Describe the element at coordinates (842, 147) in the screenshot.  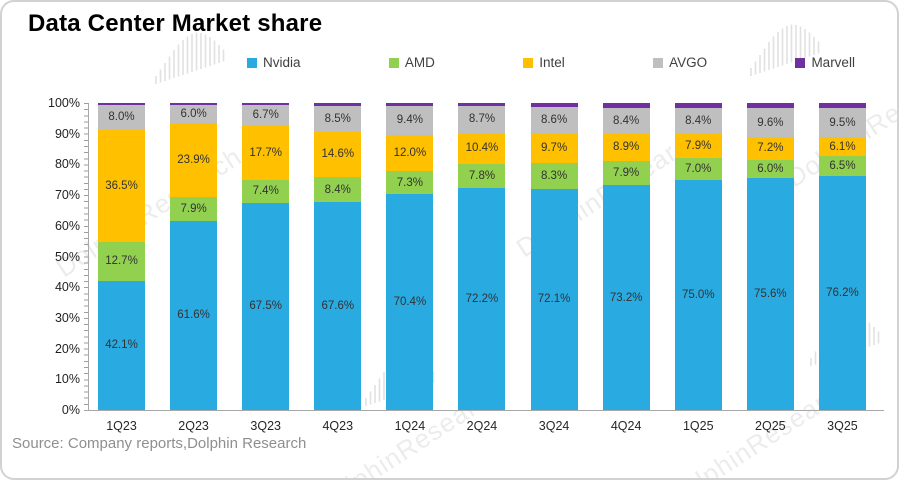
I see `segment-intel: 6.1%` at that location.